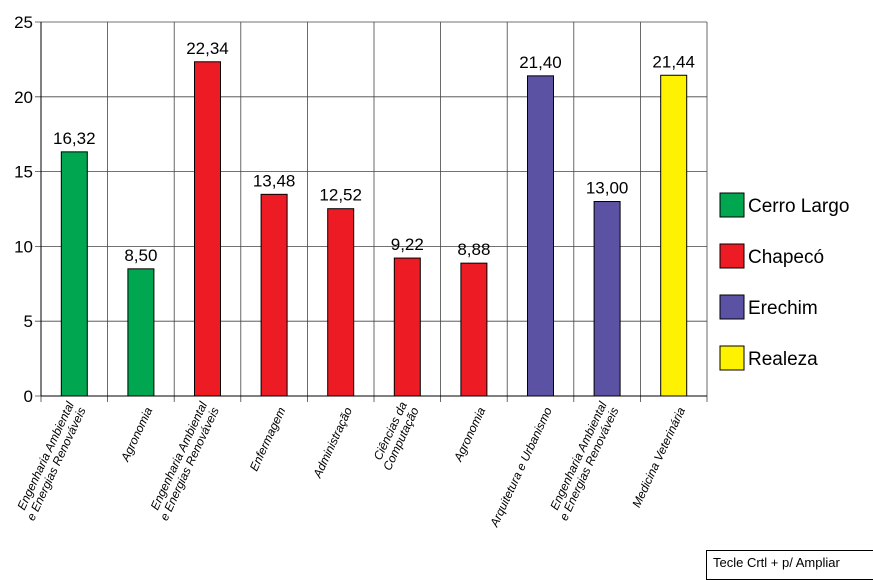  What do you see at coordinates (783, 308) in the screenshot?
I see `legend-label: Erechim` at bounding box center [783, 308].